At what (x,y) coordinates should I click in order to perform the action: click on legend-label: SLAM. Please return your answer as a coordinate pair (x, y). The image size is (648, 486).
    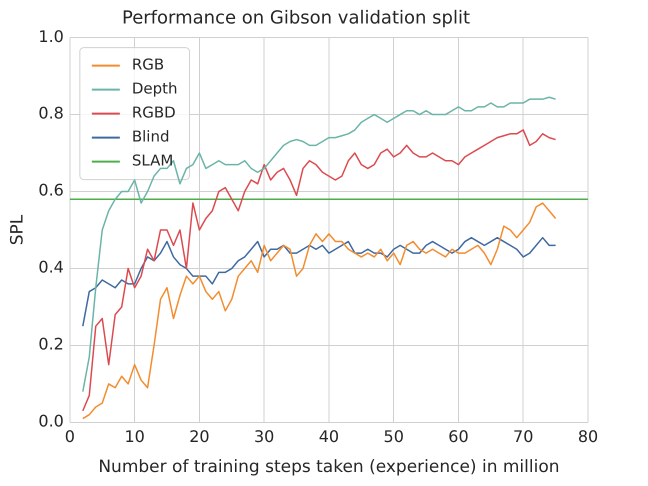
    Looking at the image, I should click on (153, 160).